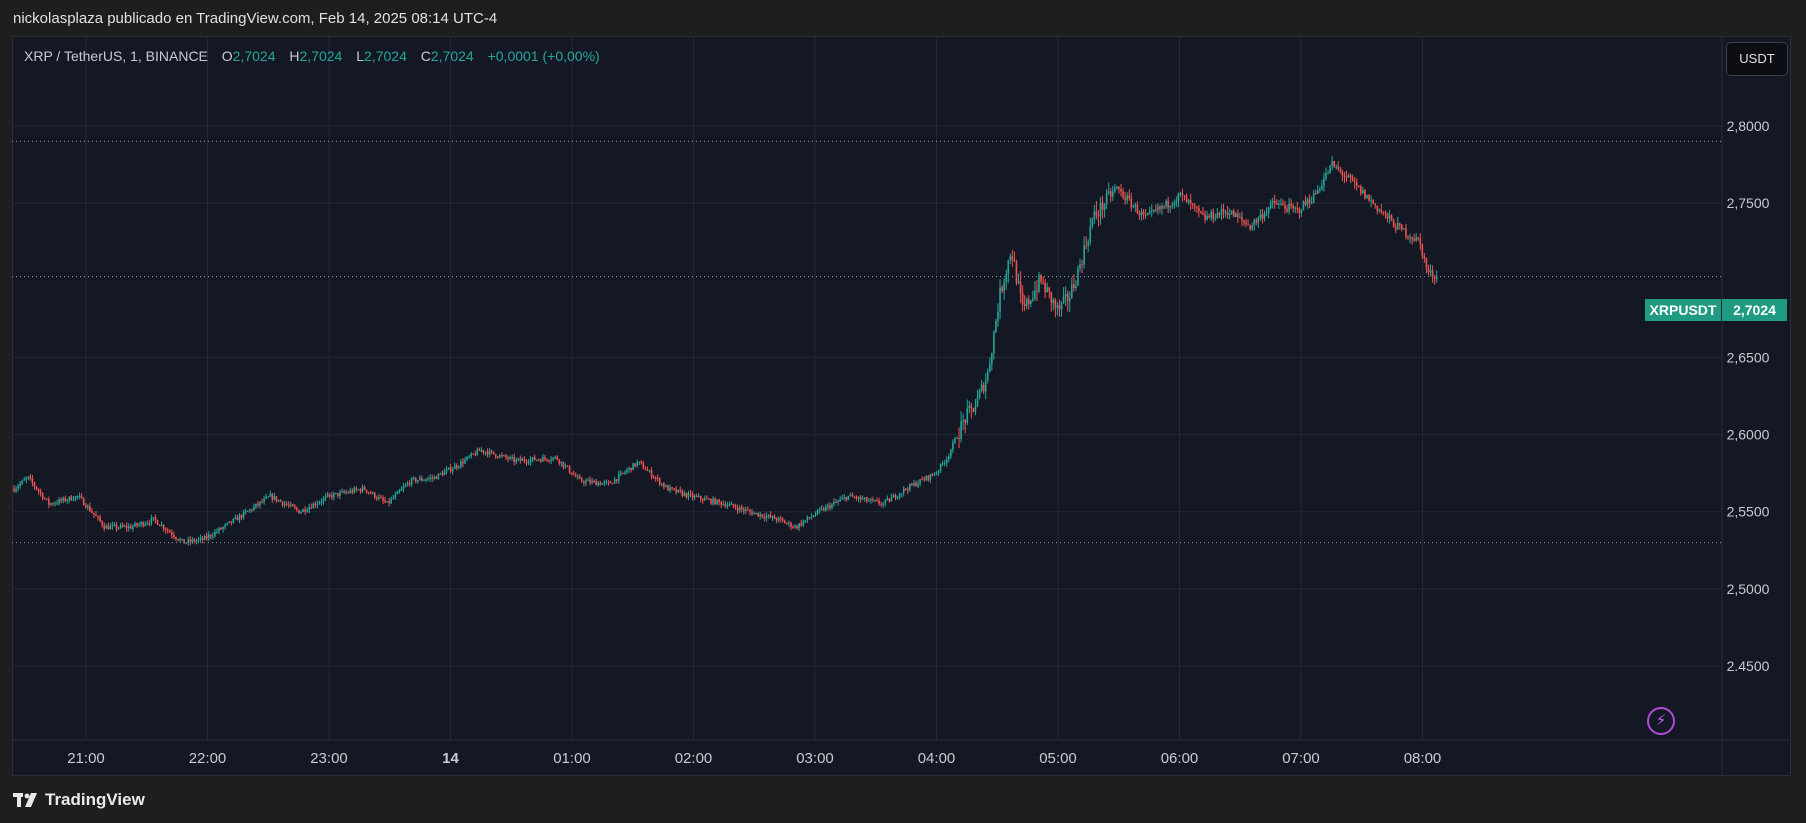 The width and height of the screenshot is (1806, 823). What do you see at coordinates (1757, 59) in the screenshot?
I see `currency-button: USDT` at bounding box center [1757, 59].